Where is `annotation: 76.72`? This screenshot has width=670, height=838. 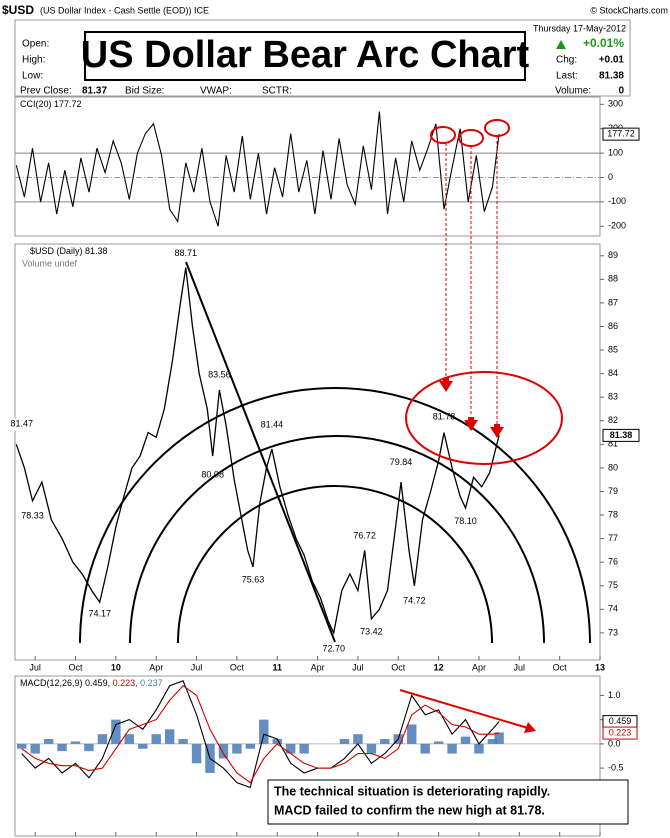 annotation: 76.72 is located at coordinates (364, 536).